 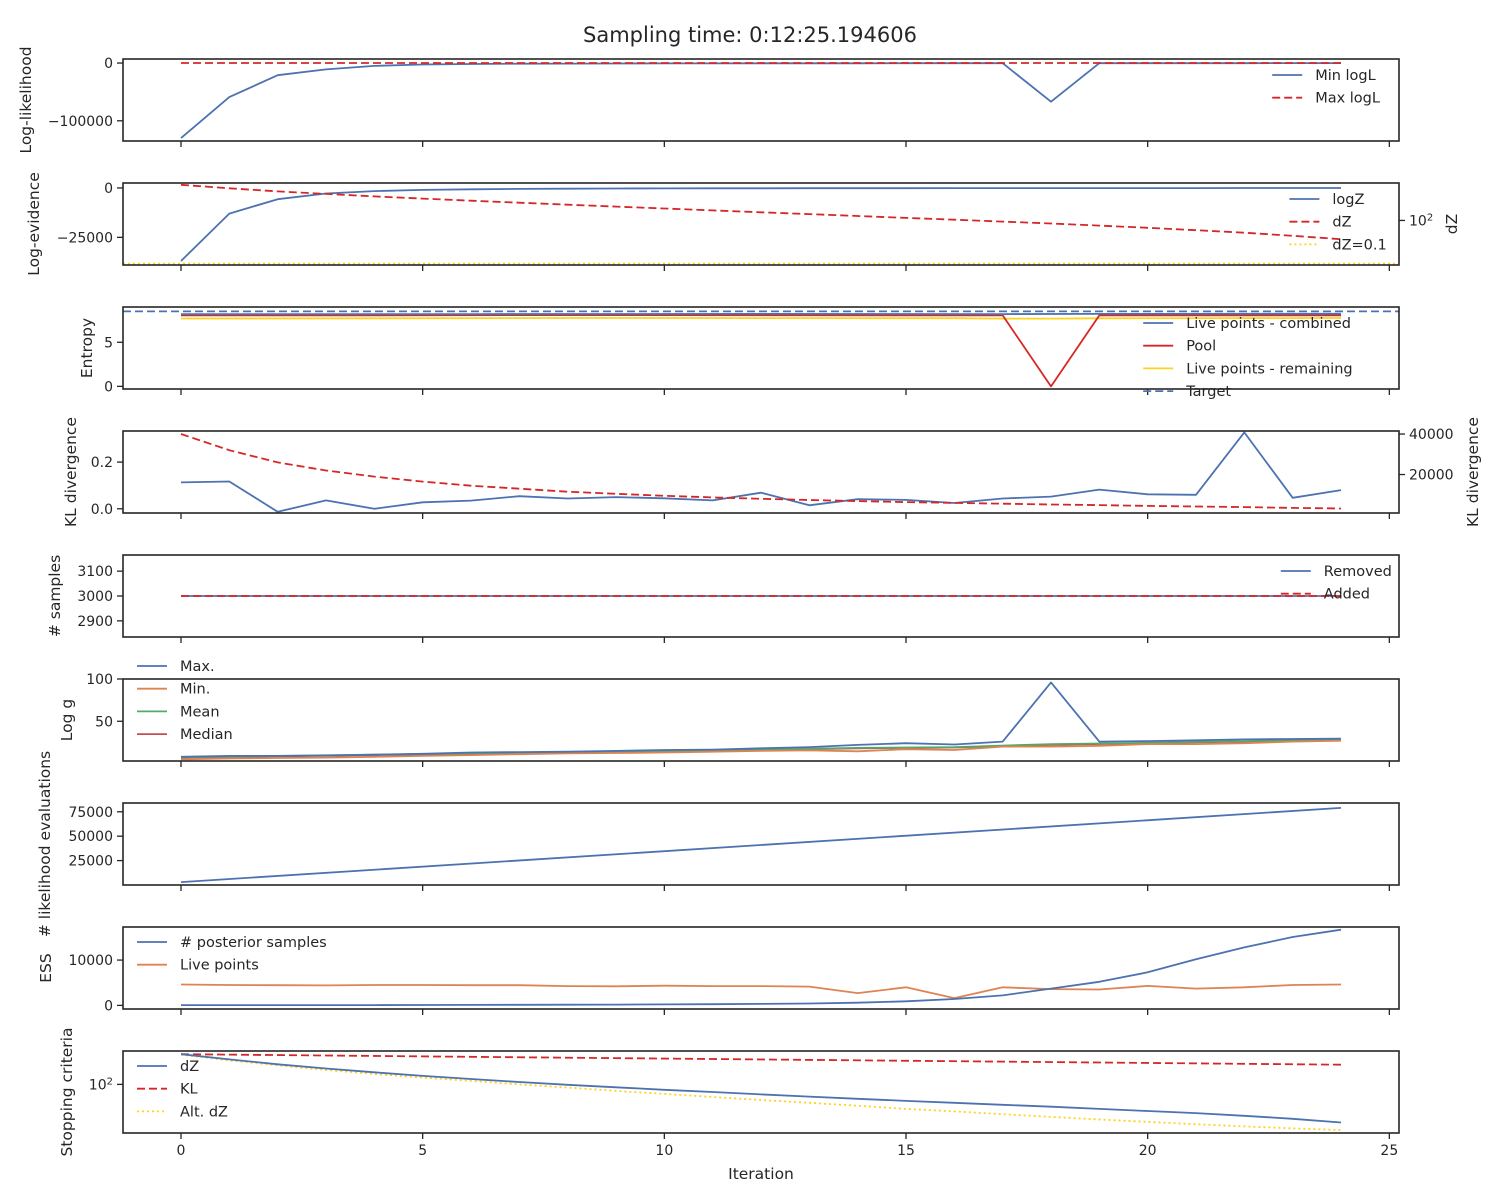 What do you see at coordinates (34, 224) in the screenshot?
I see `y-axis-label: Log-evidence` at bounding box center [34, 224].